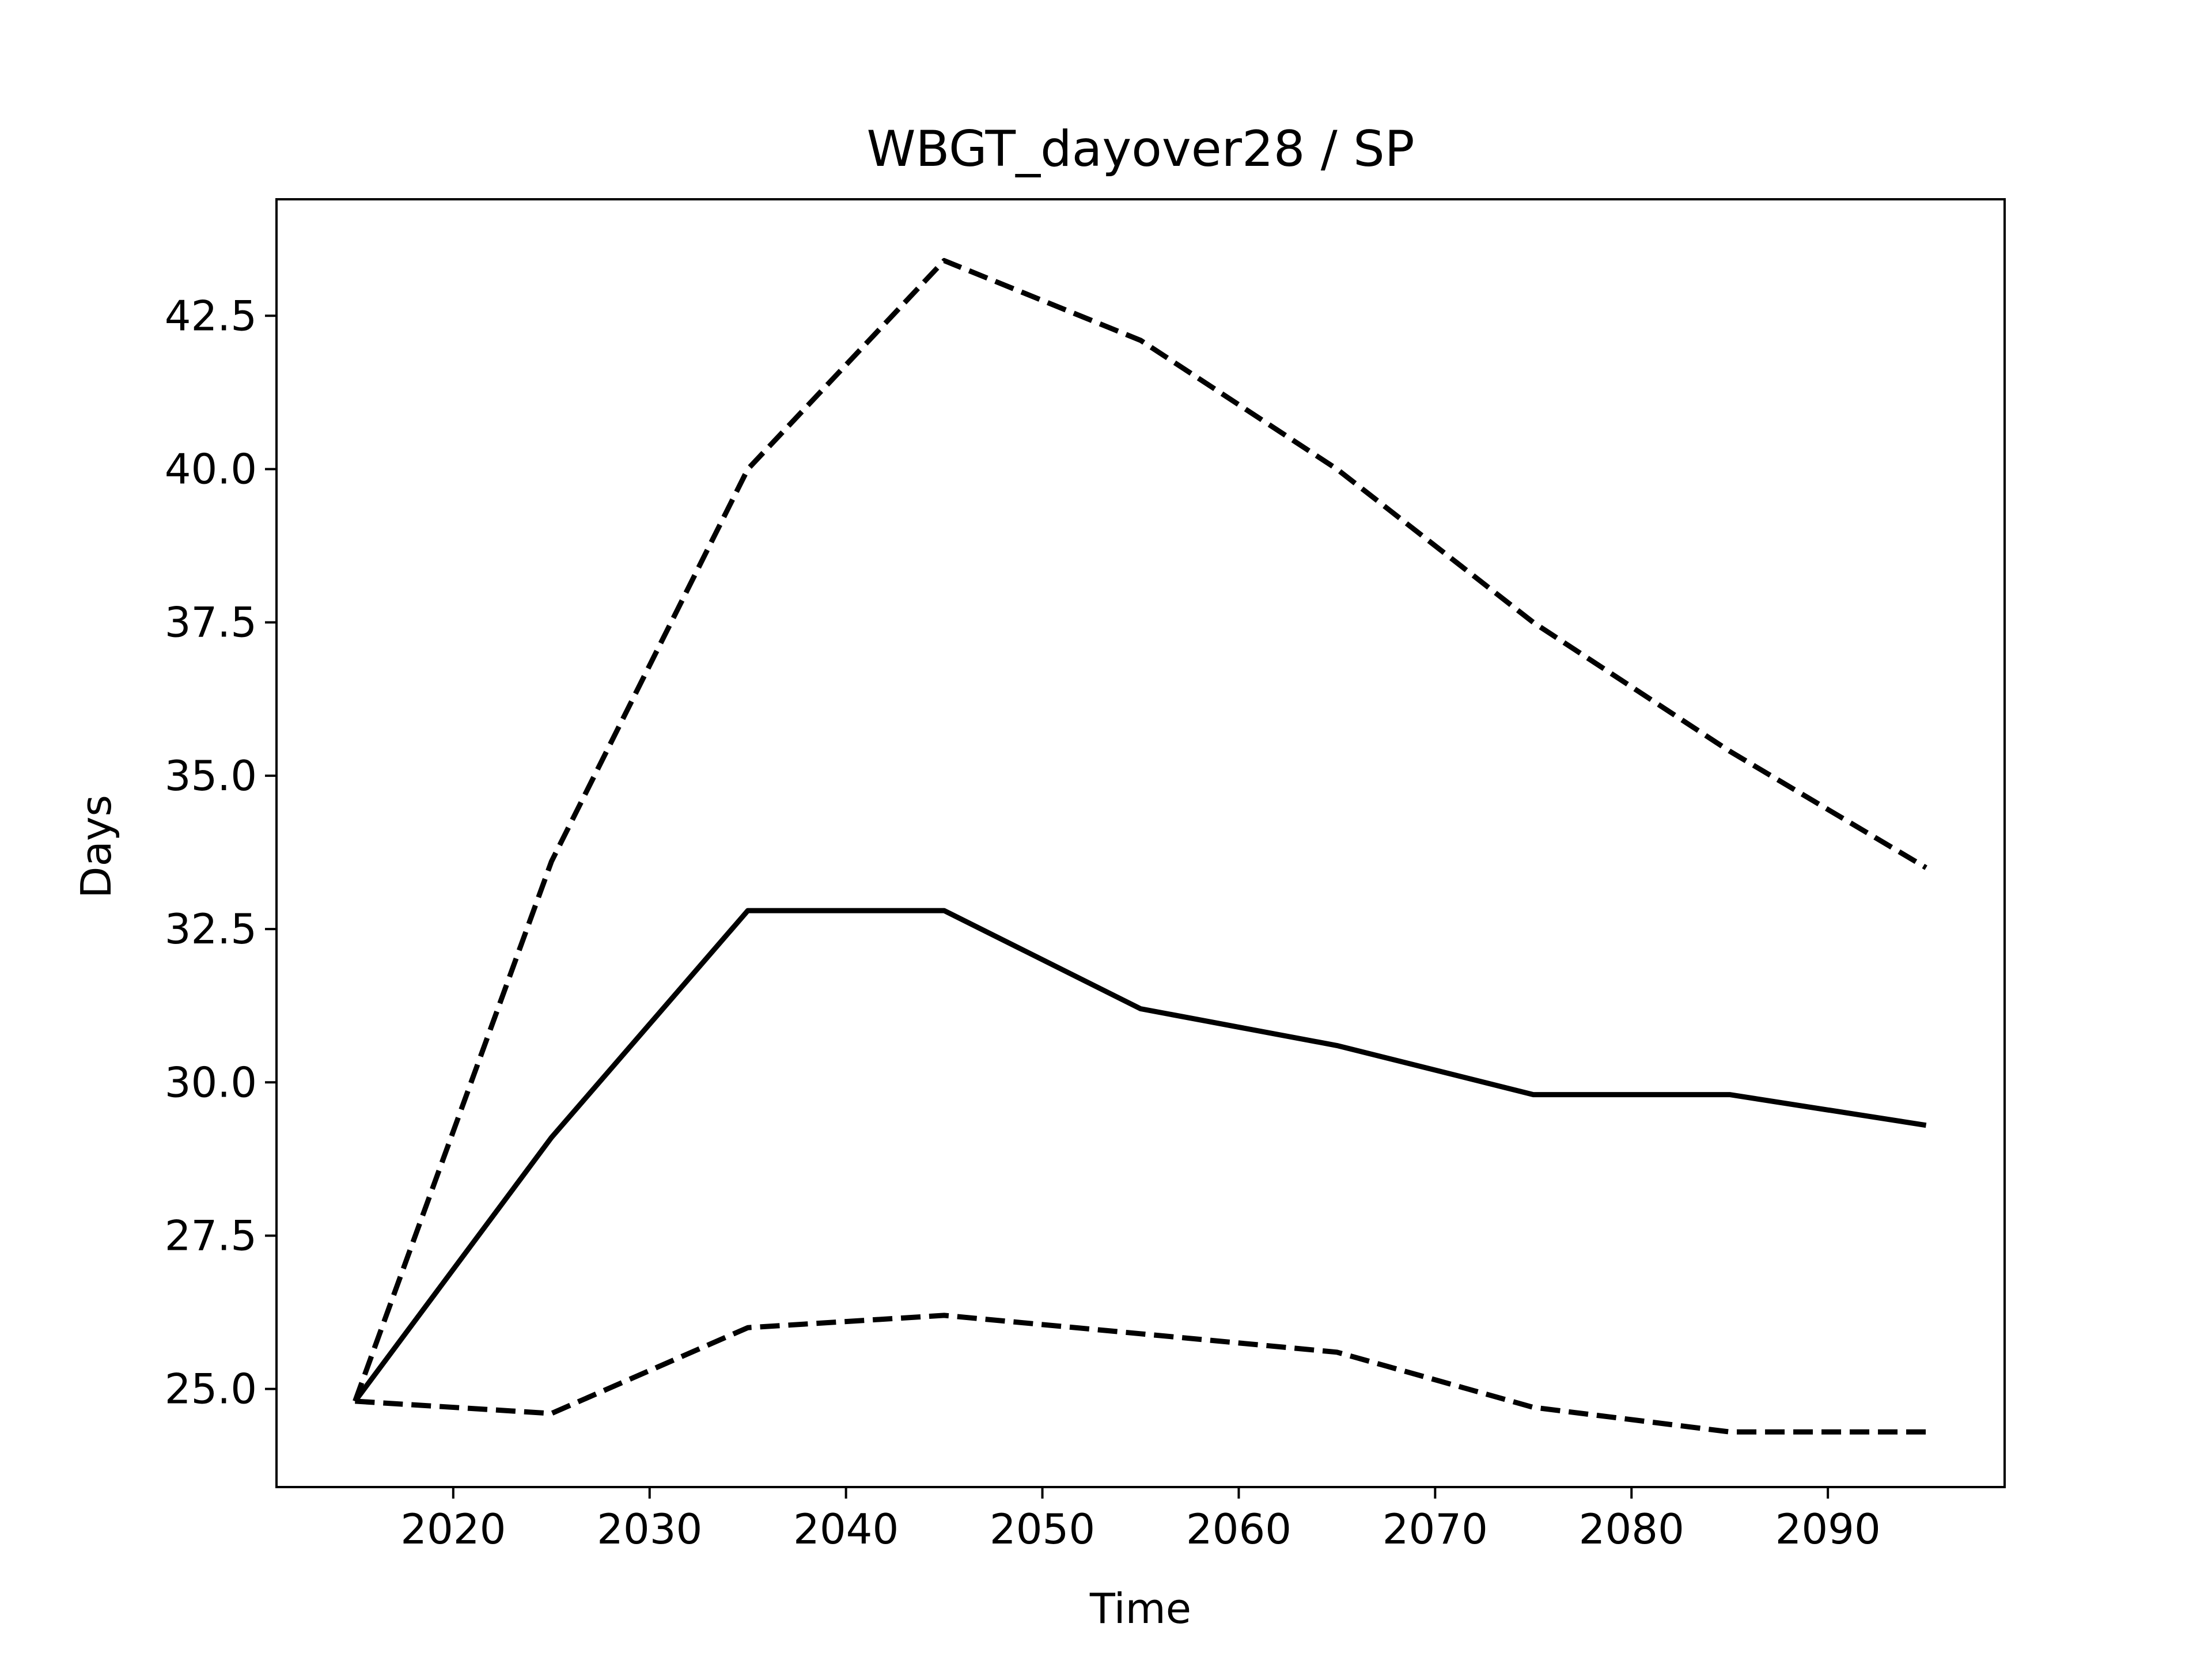 The width and height of the screenshot is (2212, 1661). What do you see at coordinates (211, 1235) in the screenshot?
I see `y-tick-label: 27.5` at bounding box center [211, 1235].